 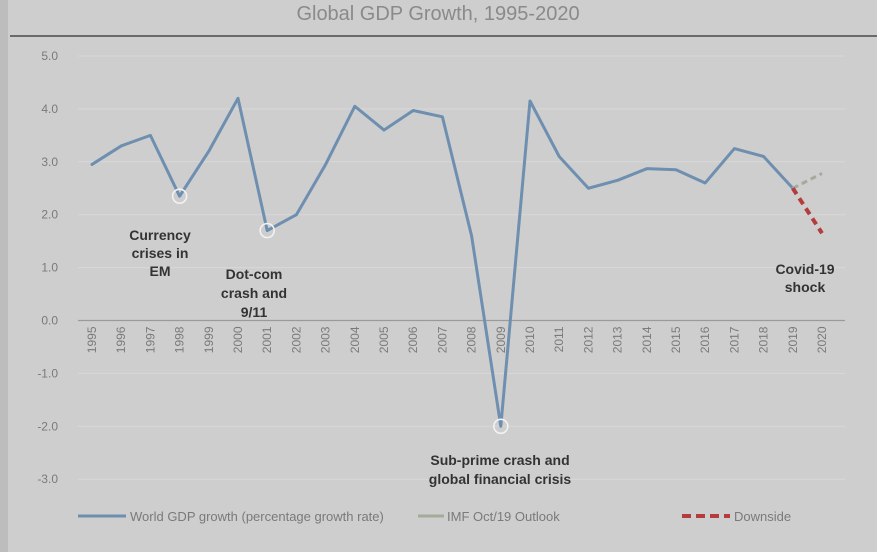 What do you see at coordinates (472, 339) in the screenshot?
I see `x-tick-label: 2008` at bounding box center [472, 339].